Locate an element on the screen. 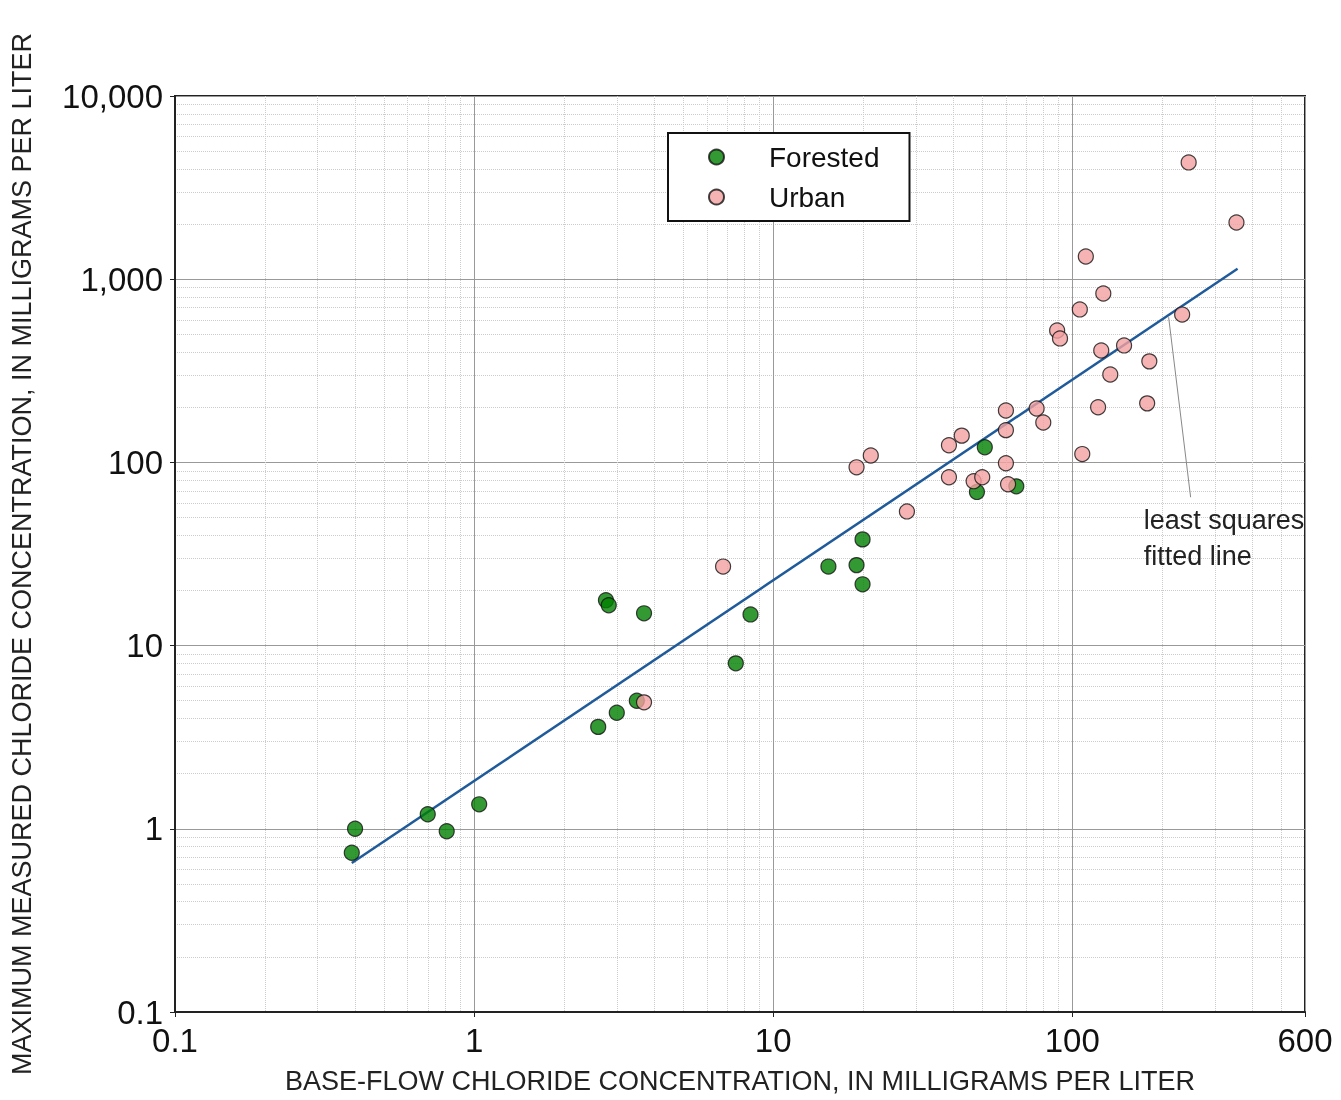 Image resolution: width=1341 pixels, height=1100 pixels. x-tick-label: 600 is located at coordinates (1305, 1040).